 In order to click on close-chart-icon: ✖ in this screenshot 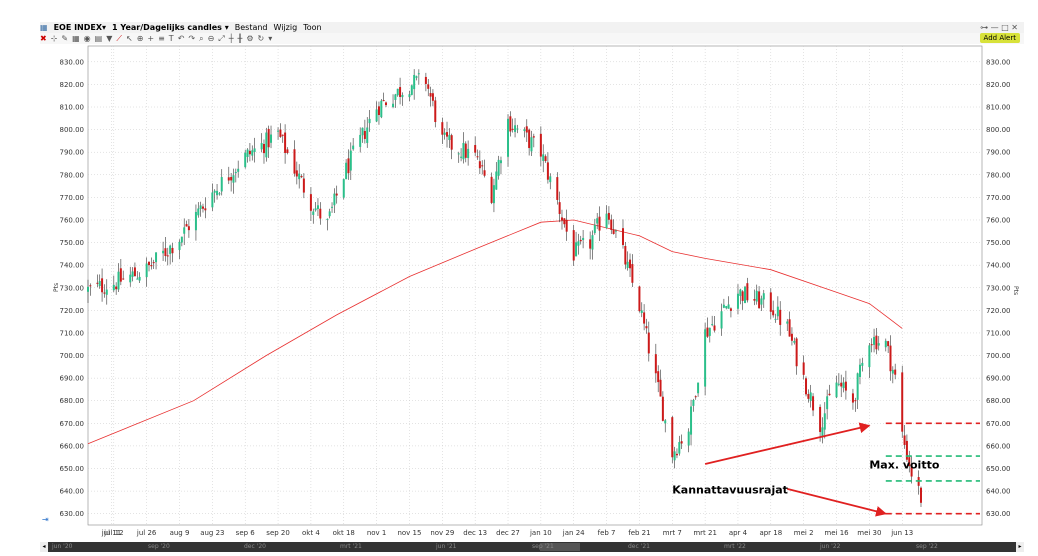, I will do `click(43, 38)`.